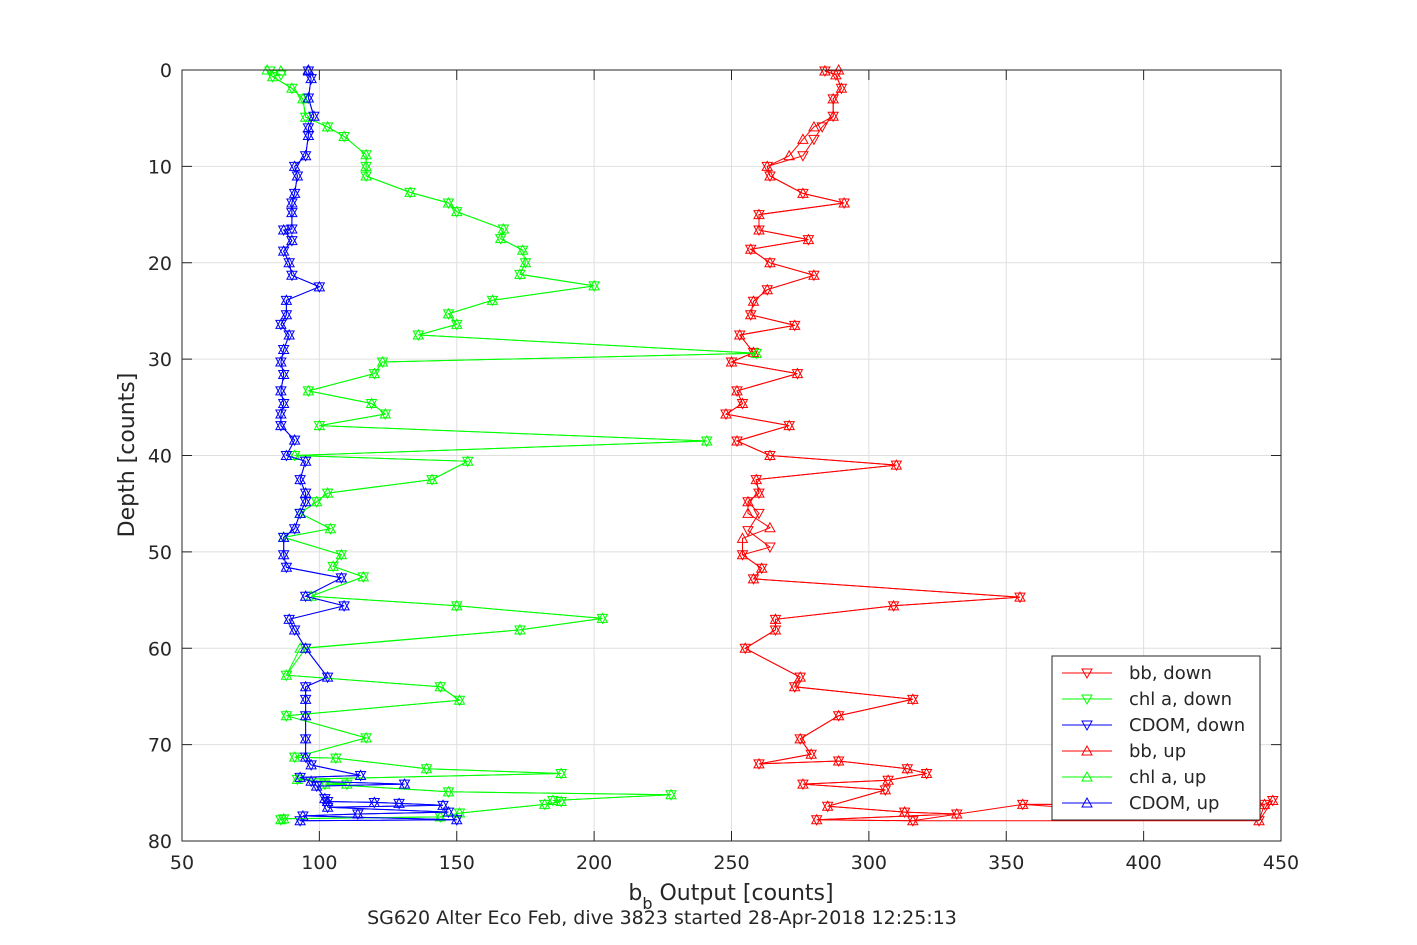 This screenshot has width=1417, height=945. Describe the element at coordinates (319, 863) in the screenshot. I see `x-tick-label: 100` at that location.